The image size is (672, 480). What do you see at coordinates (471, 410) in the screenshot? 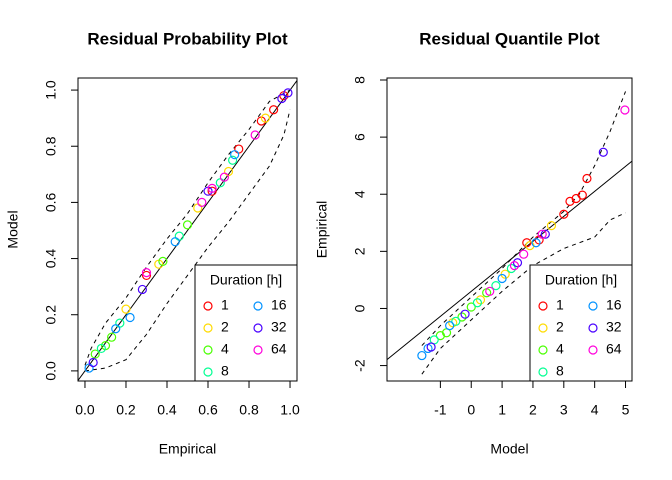
I see `x-tick-label: 0` at bounding box center [471, 410].